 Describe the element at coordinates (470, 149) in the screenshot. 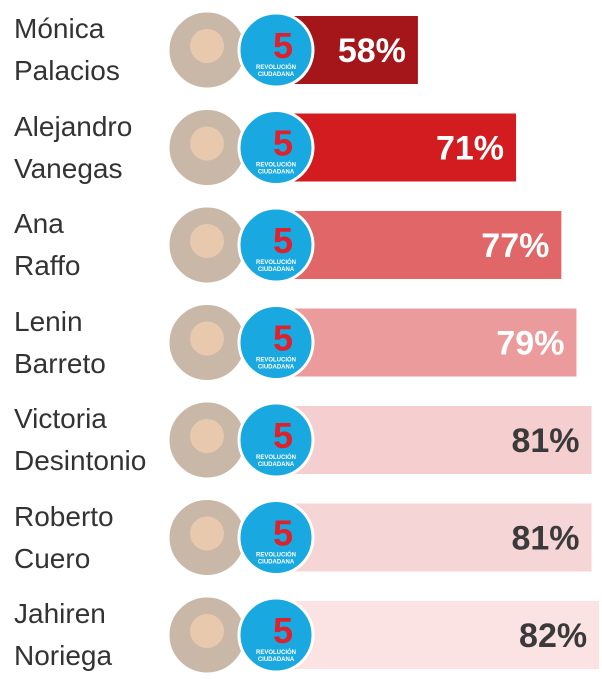

I see `value-label: 71%` at that location.